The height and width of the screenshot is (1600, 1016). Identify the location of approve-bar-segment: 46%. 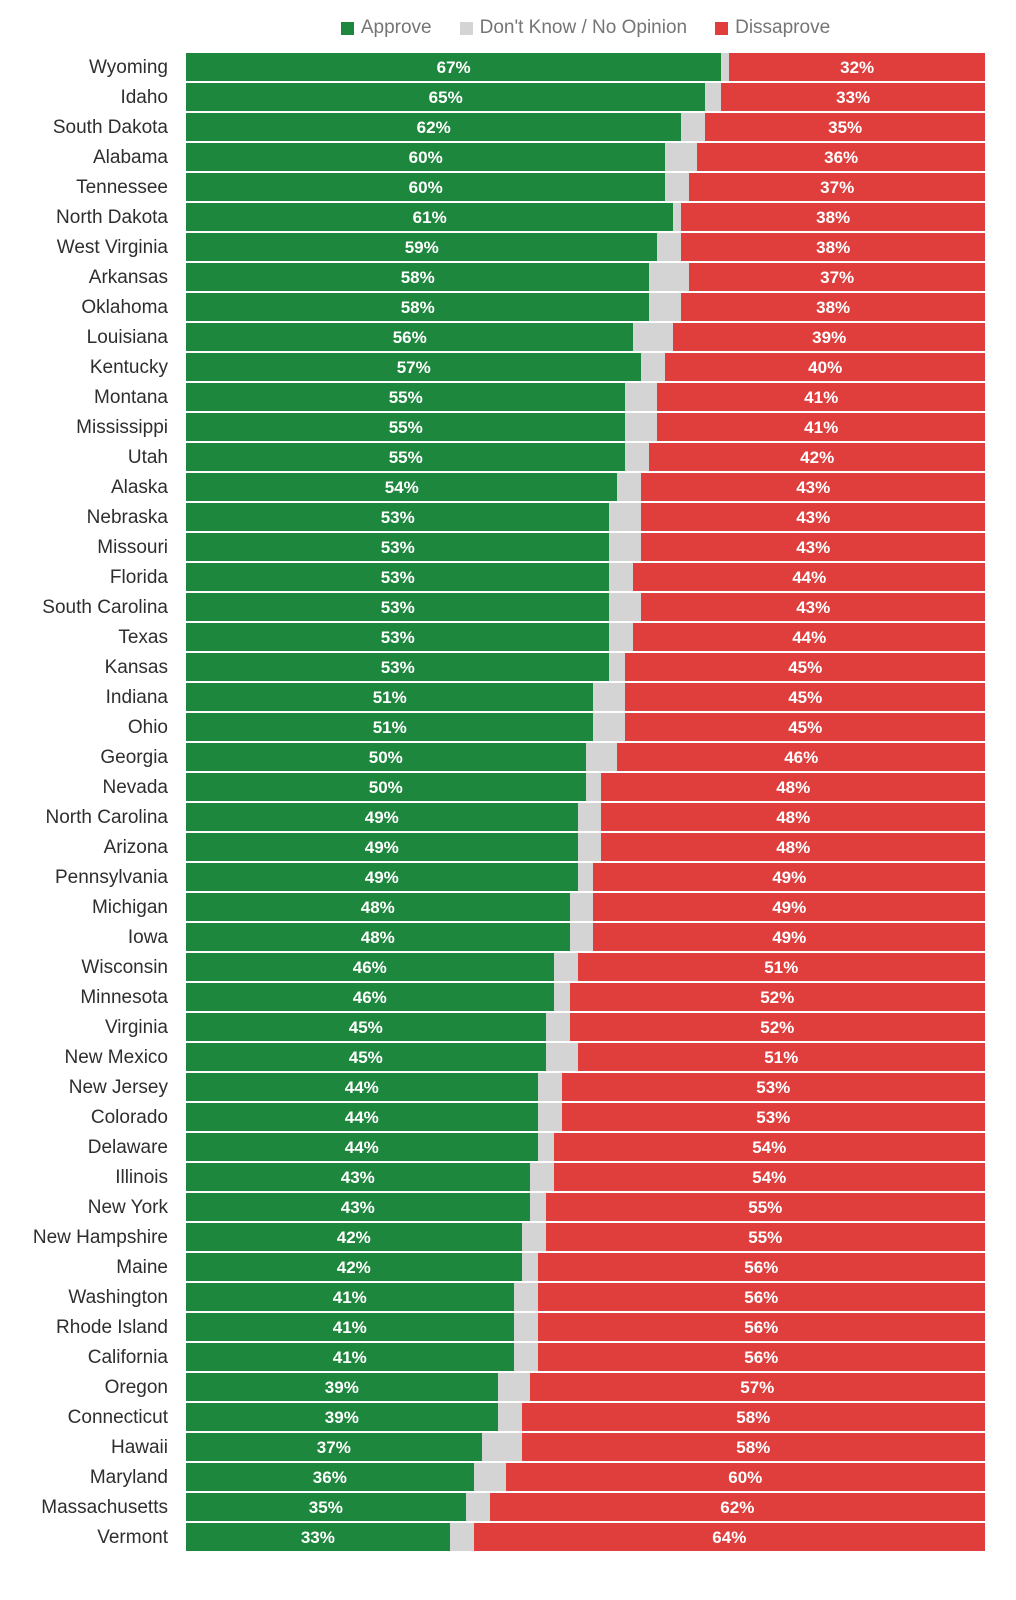
(370, 967).